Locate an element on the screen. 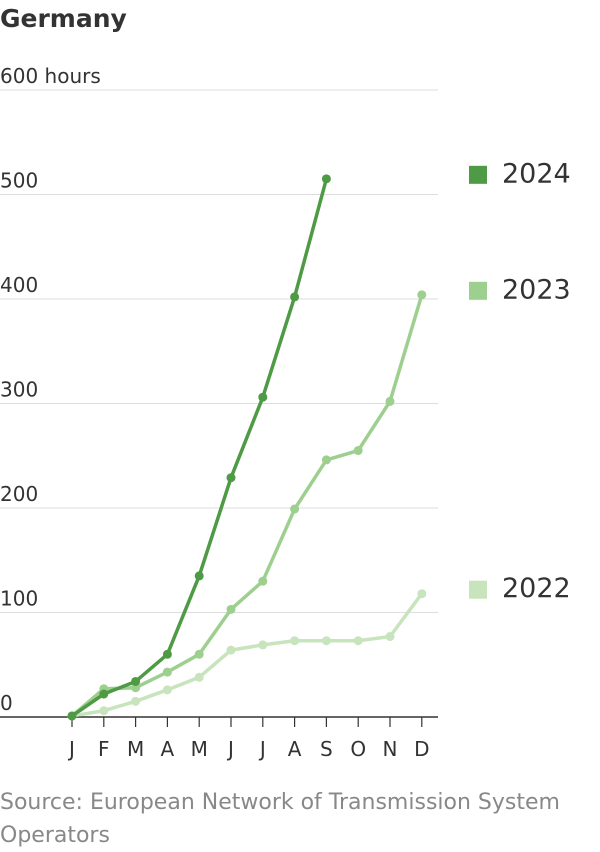 The height and width of the screenshot is (852, 600). legend-label: 2023 is located at coordinates (536, 289).